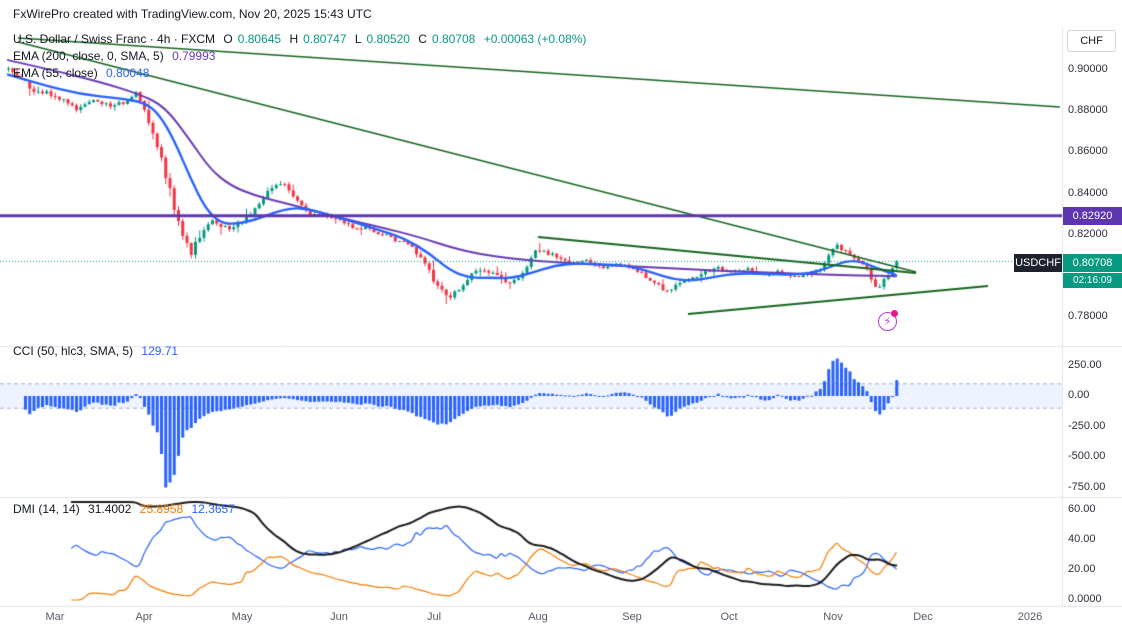 This screenshot has width=1122, height=634. What do you see at coordinates (1082, 509) in the screenshot?
I see `dmi-tick-label: 60.00` at bounding box center [1082, 509].